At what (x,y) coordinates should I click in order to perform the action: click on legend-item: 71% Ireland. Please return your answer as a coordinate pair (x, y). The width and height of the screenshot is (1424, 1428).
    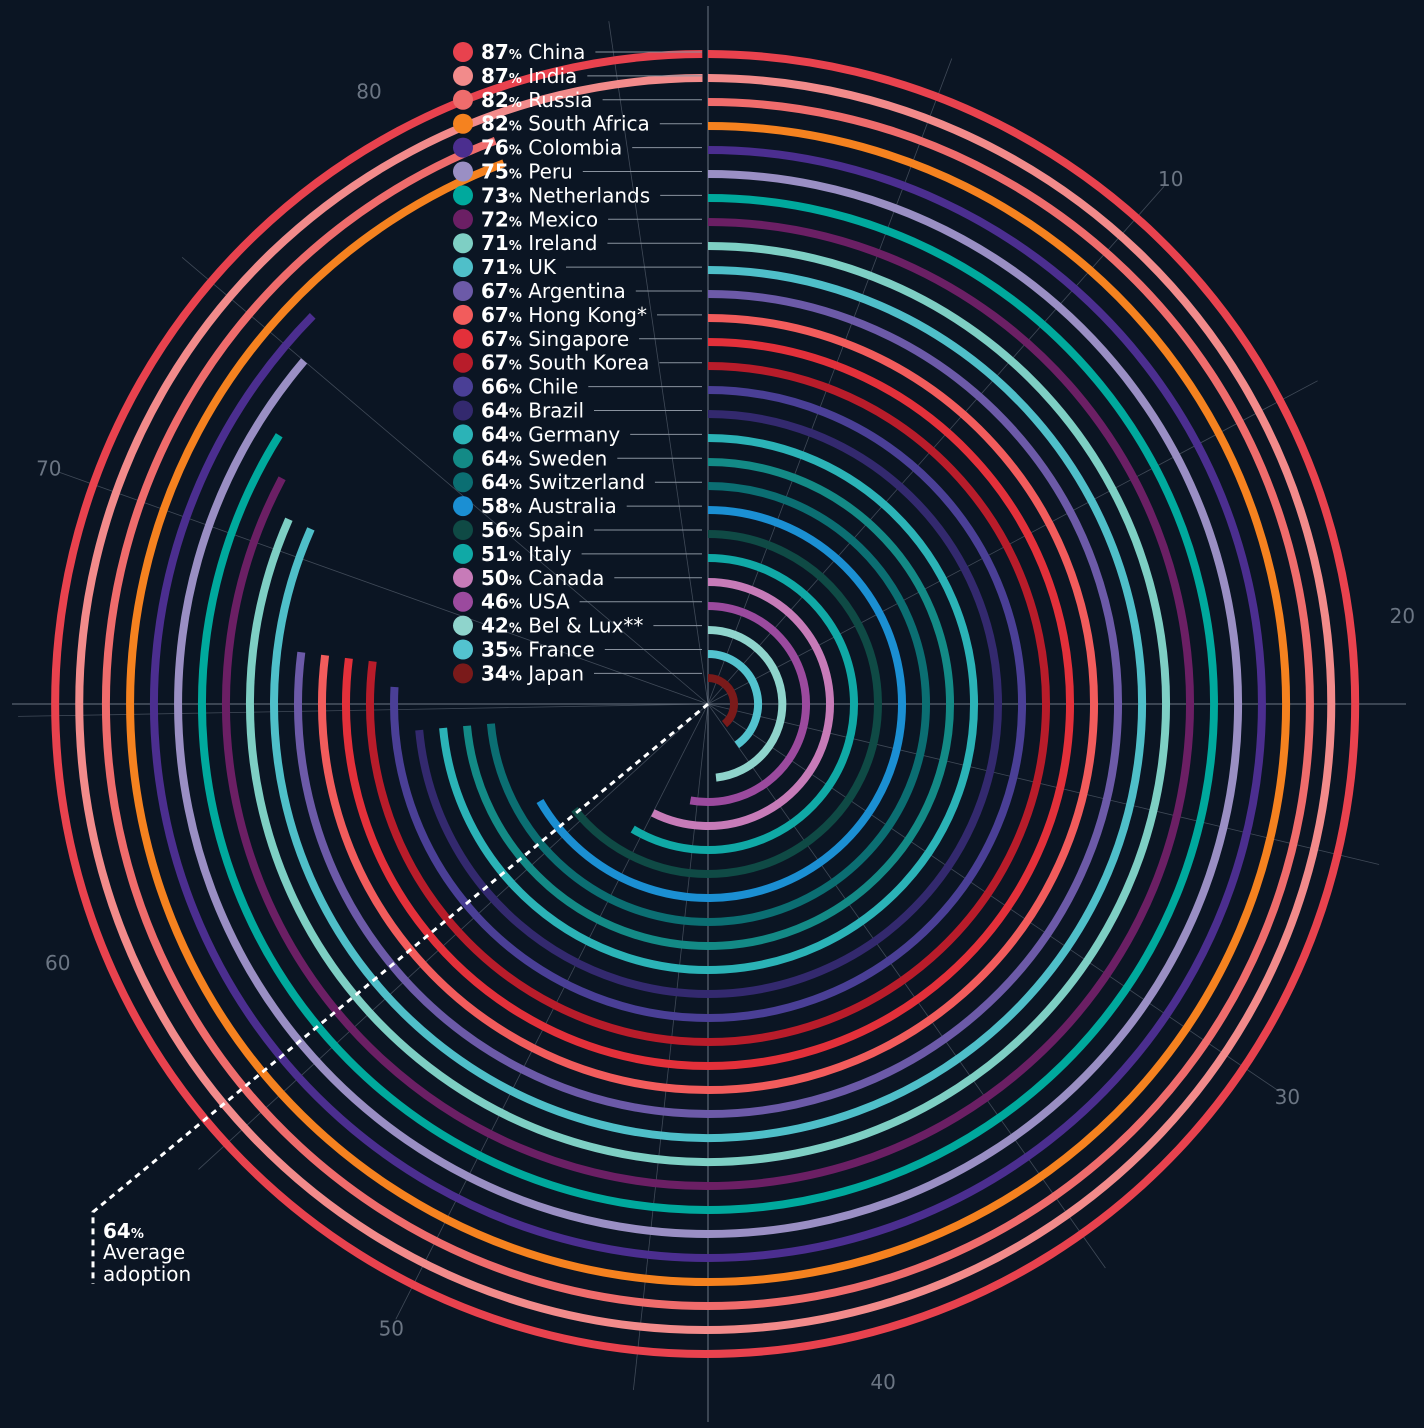
    Looking at the image, I should click on (577, 243).